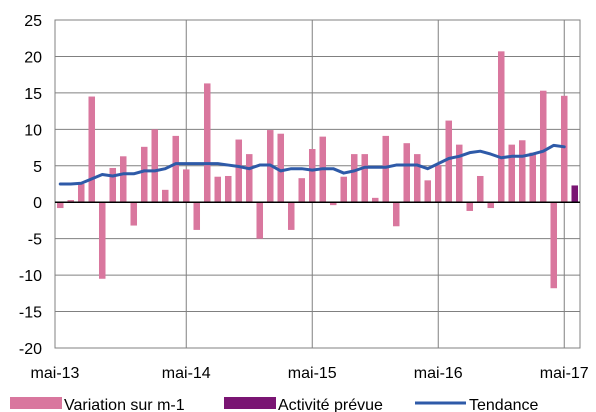  Describe the element at coordinates (30, 185) in the screenshot. I see `y-axis-tick-labels: 25 20 15 10 5 0 -5 -10 -15 -20` at that location.